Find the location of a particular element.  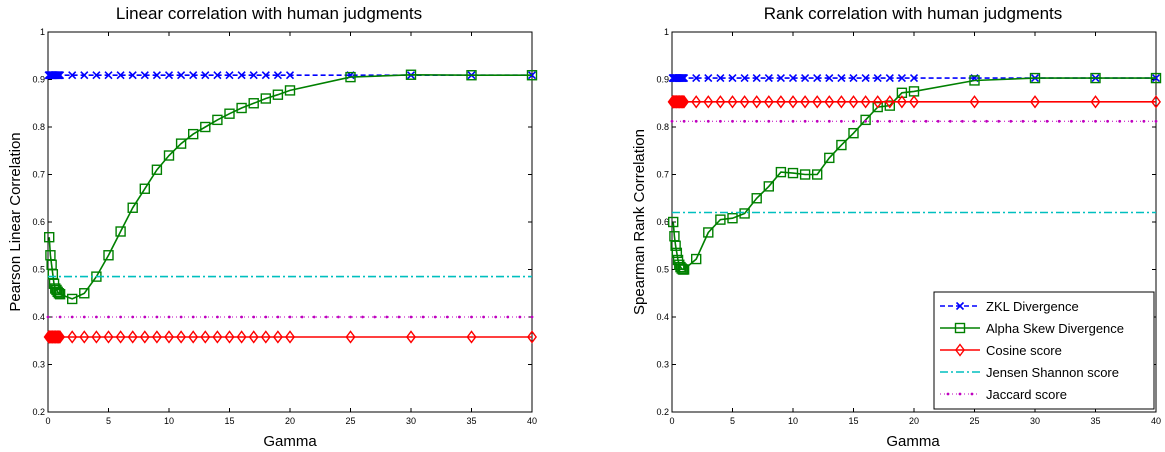

y-tick-label: 0.2 is located at coordinates (662, 412).